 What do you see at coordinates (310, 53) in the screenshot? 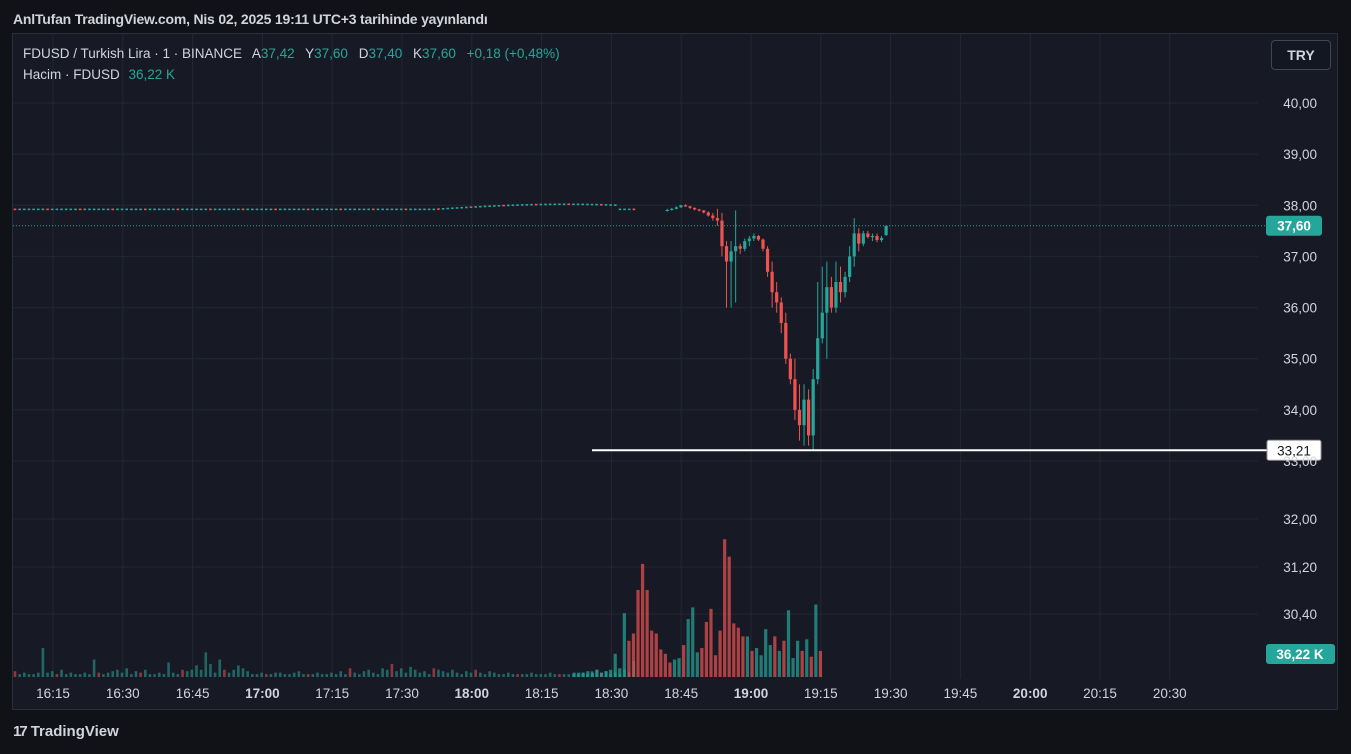
I see `legend-high-label: Y` at bounding box center [310, 53].